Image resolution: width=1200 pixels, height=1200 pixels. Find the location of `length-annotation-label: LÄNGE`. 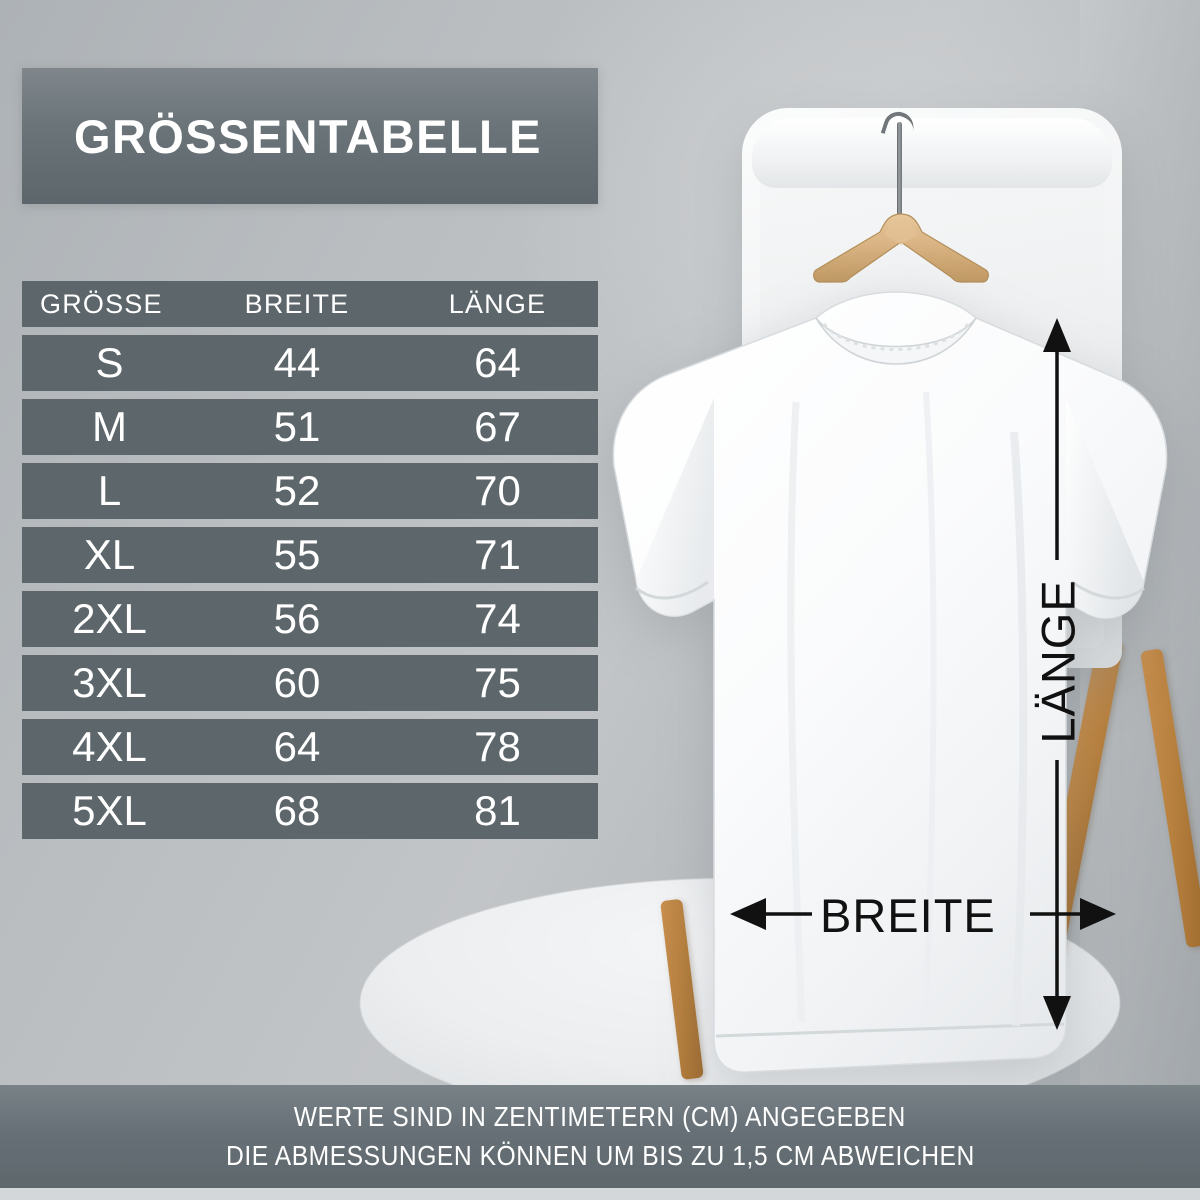

length-annotation-label: LÄNGE is located at coordinates (1058, 661).